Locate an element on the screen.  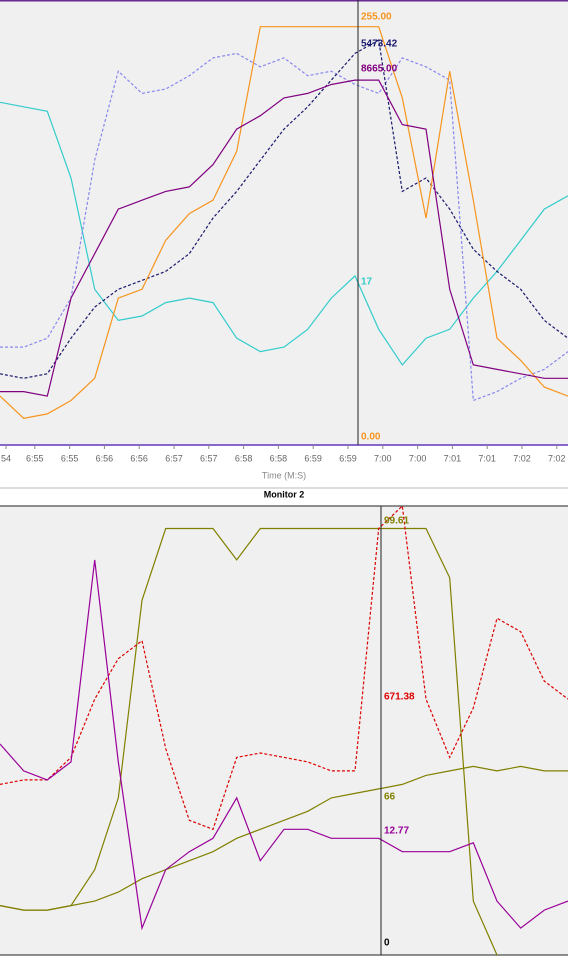
cursor-label: 17 is located at coordinates (367, 282).